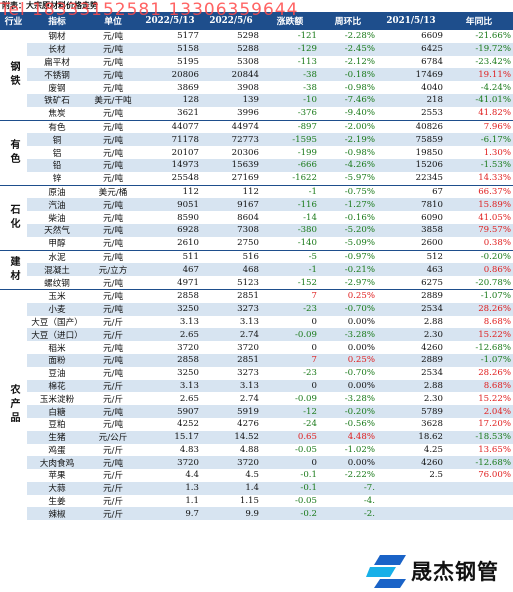  What do you see at coordinates (231, 100) in the screenshot?
I see `price-prev-cell: 139` at bounding box center [231, 100].